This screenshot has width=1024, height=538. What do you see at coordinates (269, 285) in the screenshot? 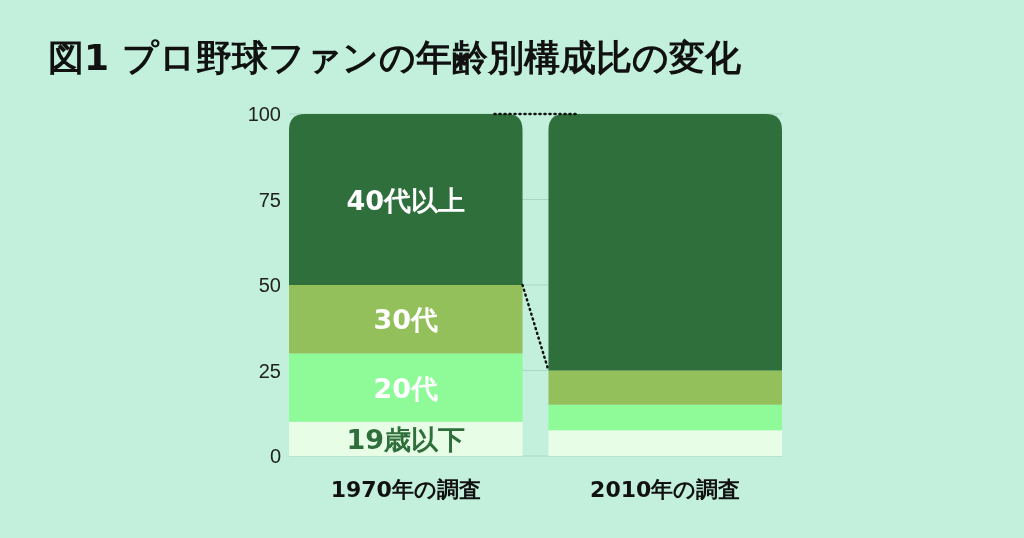
I see `y-tick-label: 50` at bounding box center [269, 285].